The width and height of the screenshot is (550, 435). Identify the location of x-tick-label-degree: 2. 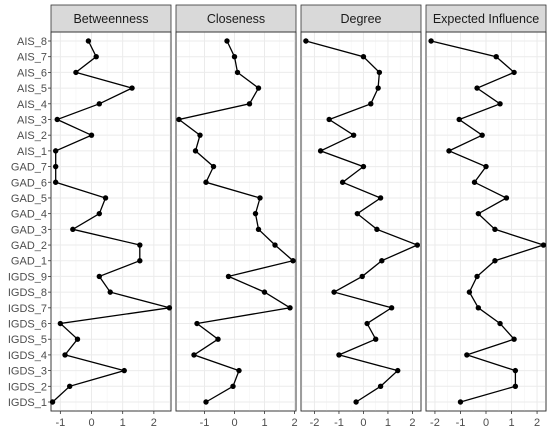
(412, 423).